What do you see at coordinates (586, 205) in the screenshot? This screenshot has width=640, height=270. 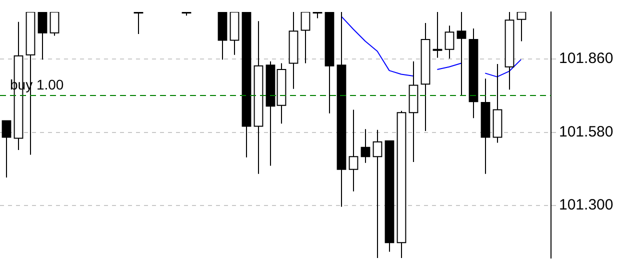 I see `y-tick-label: 101.300` at bounding box center [586, 205].